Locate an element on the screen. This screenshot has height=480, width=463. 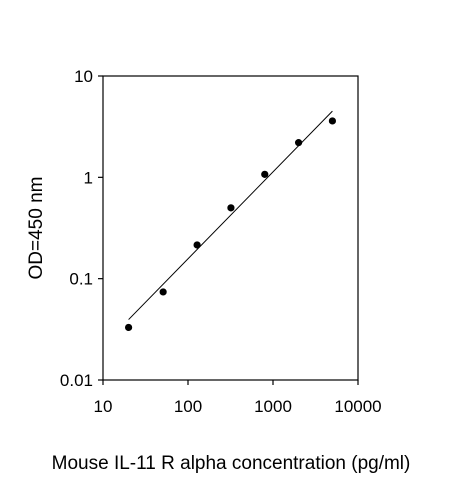
x-tick-label: 1000 is located at coordinates (273, 406).